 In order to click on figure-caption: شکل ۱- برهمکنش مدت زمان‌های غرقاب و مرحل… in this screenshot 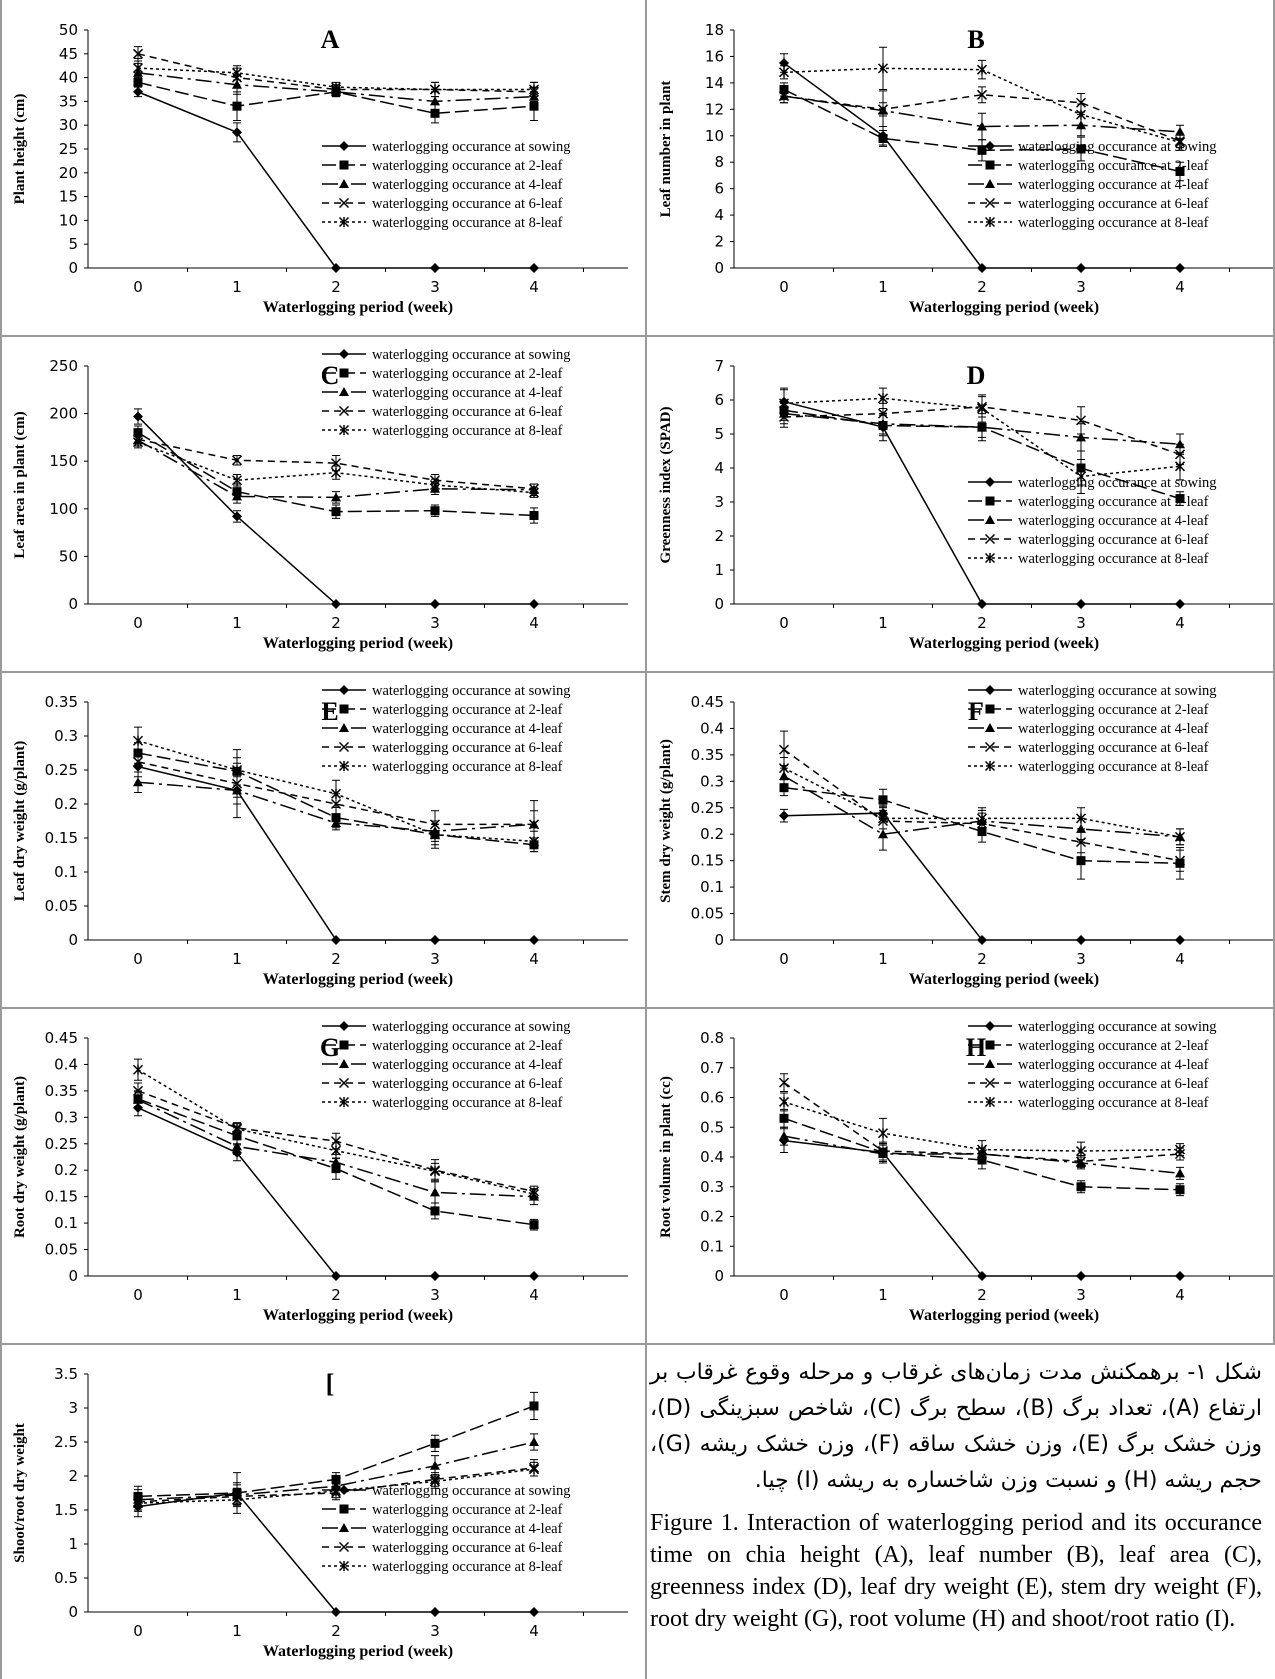, I will do `click(956, 1515)`.